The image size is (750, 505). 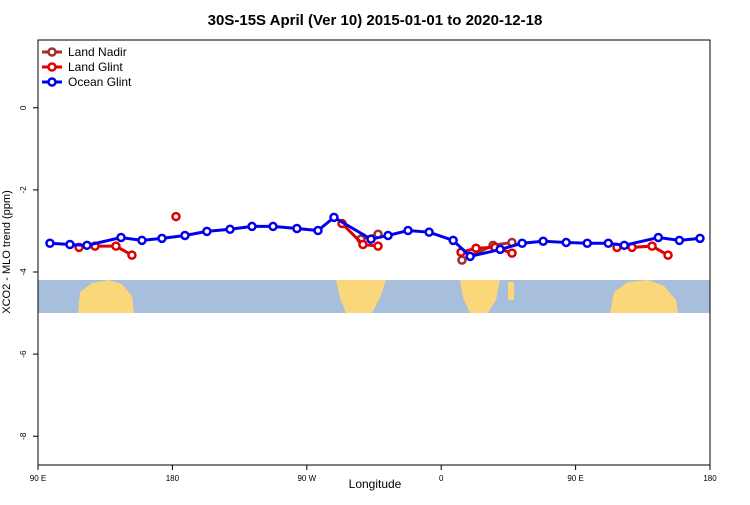 I want to click on legend-label: Land Glint, so click(x=95, y=67).